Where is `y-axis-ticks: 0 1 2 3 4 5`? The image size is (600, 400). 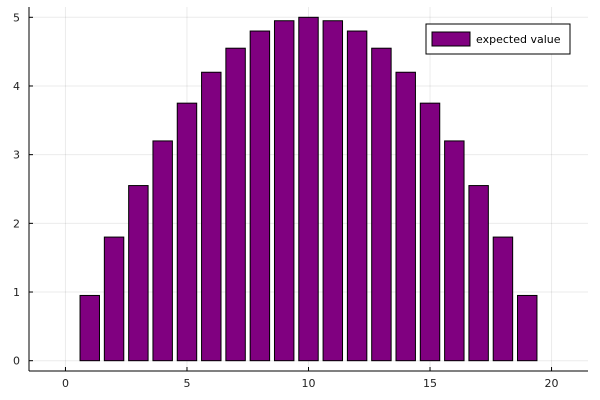 y-axis-ticks: 0 1 2 3 4 5 is located at coordinates (23, 189).